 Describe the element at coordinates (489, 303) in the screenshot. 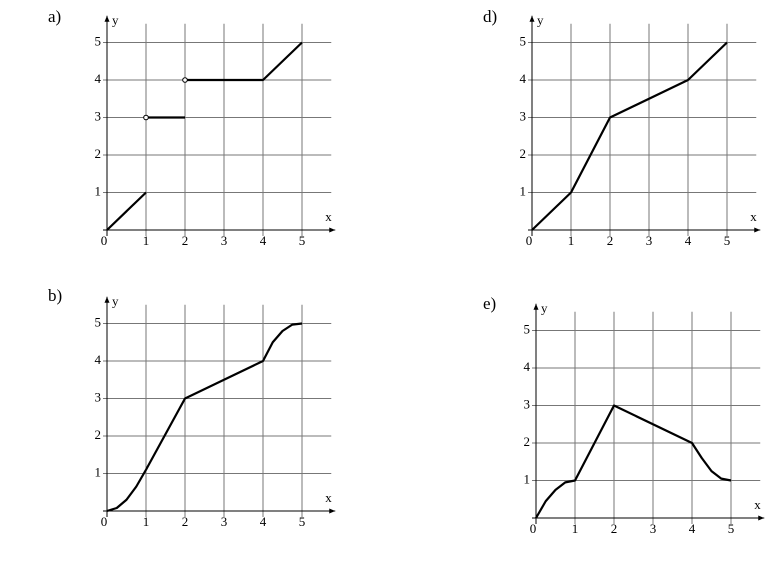

I see `panel-label: e)` at that location.